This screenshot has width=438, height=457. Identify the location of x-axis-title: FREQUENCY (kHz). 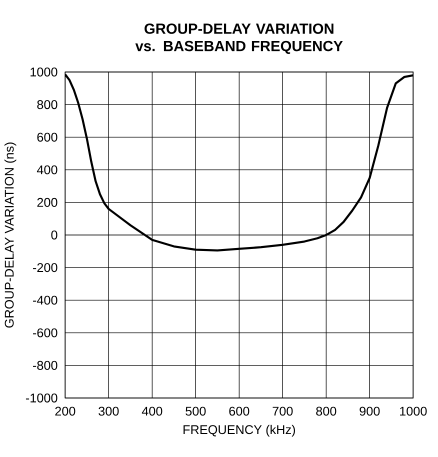
(239, 430).